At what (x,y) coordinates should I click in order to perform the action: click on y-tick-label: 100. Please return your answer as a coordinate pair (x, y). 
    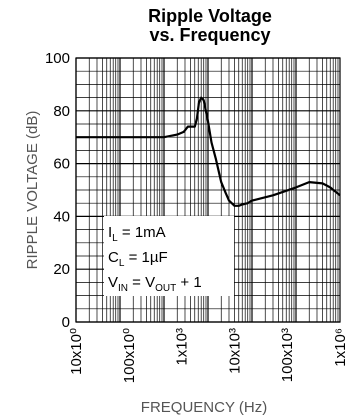
    Looking at the image, I should click on (57, 58).